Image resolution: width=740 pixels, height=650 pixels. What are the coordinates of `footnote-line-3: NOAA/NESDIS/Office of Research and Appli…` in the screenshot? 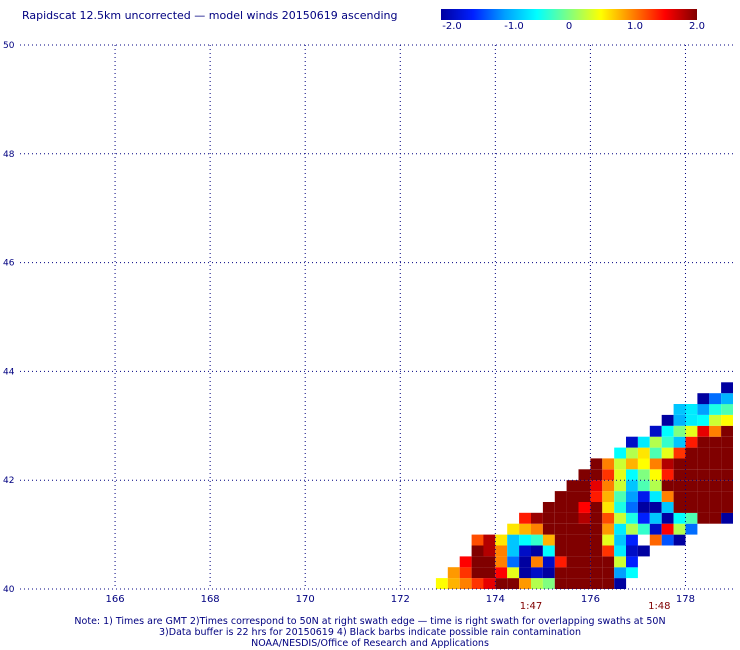 It's located at (370, 643).